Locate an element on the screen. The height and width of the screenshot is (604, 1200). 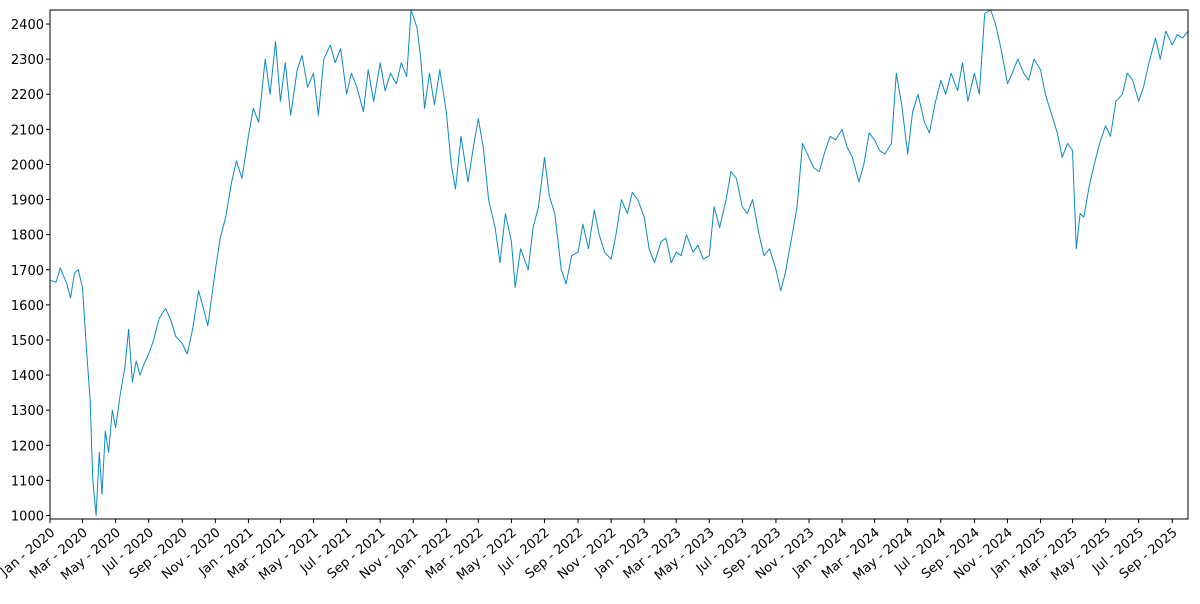
y-tick-label: 1700 is located at coordinates (27, 271).